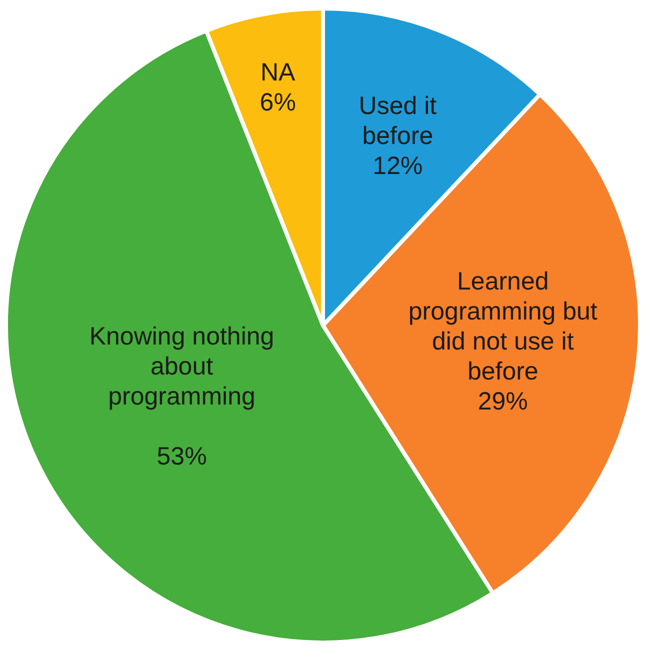 This screenshot has height=651, width=646. What do you see at coordinates (278, 72) in the screenshot?
I see `slice-label: NA` at bounding box center [278, 72].